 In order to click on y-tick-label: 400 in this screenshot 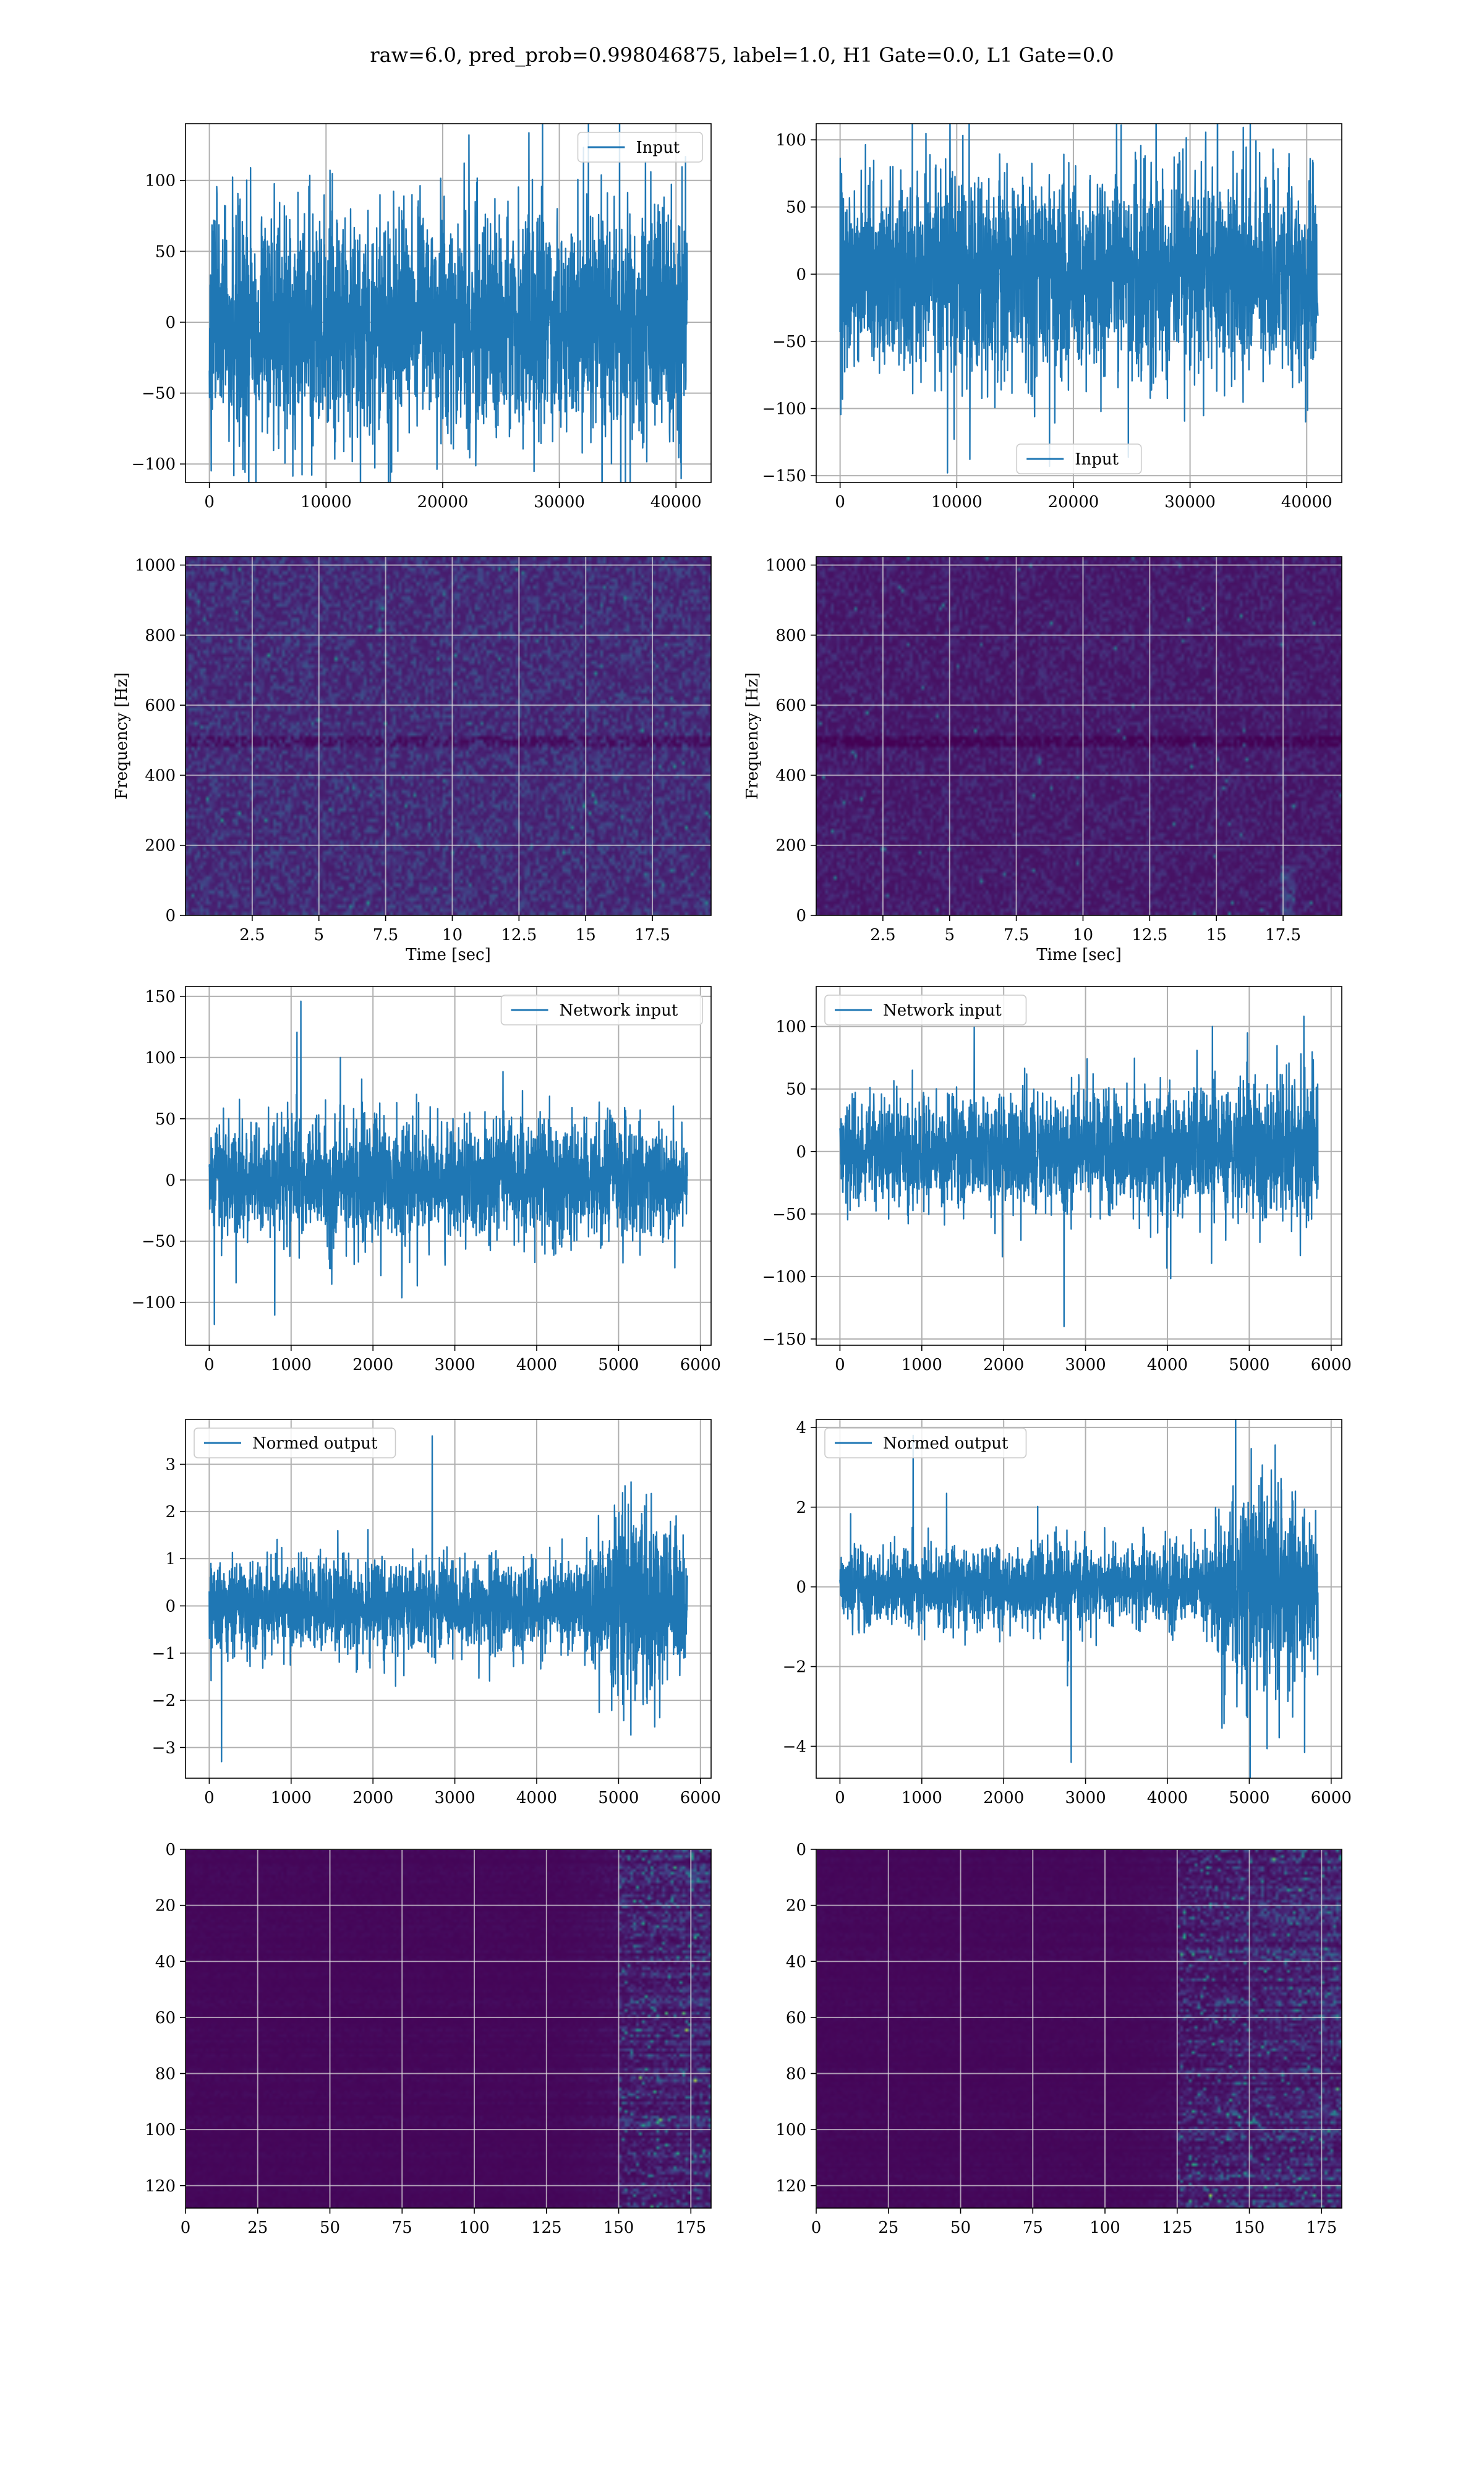, I will do `click(790, 775)`.